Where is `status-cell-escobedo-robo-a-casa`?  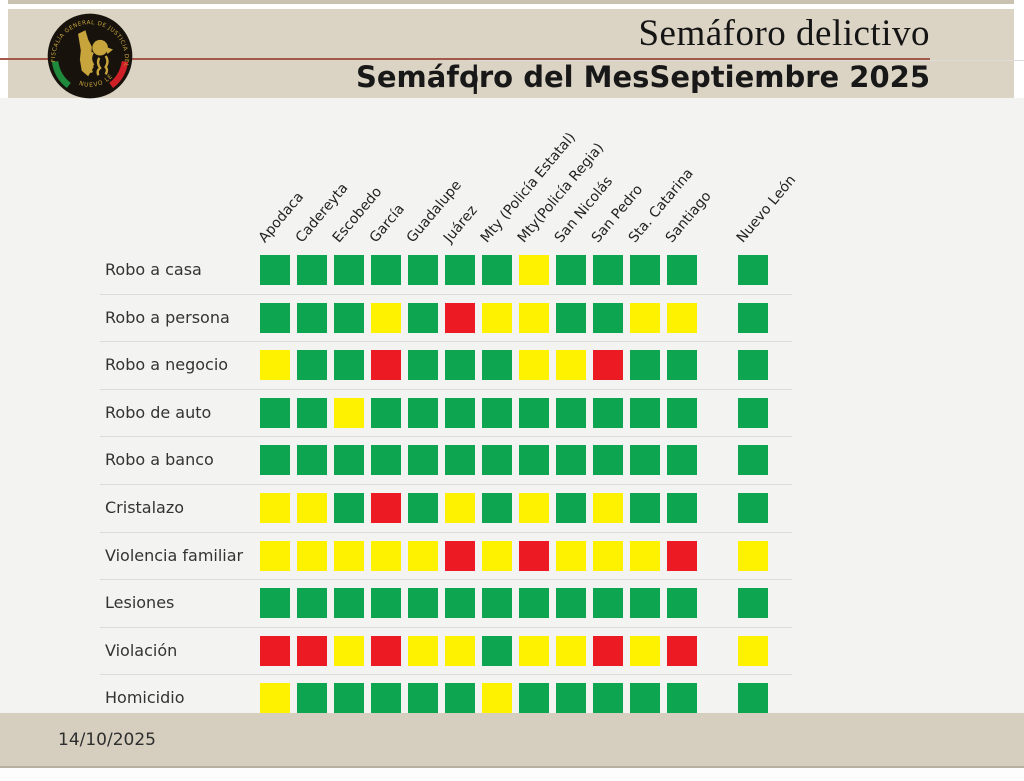
status-cell-escobedo-robo-a-casa is located at coordinates (349, 270).